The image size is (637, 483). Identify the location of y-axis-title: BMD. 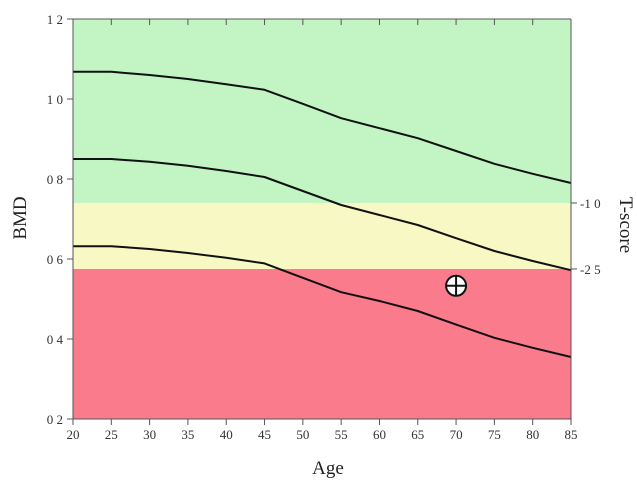
(20, 217).